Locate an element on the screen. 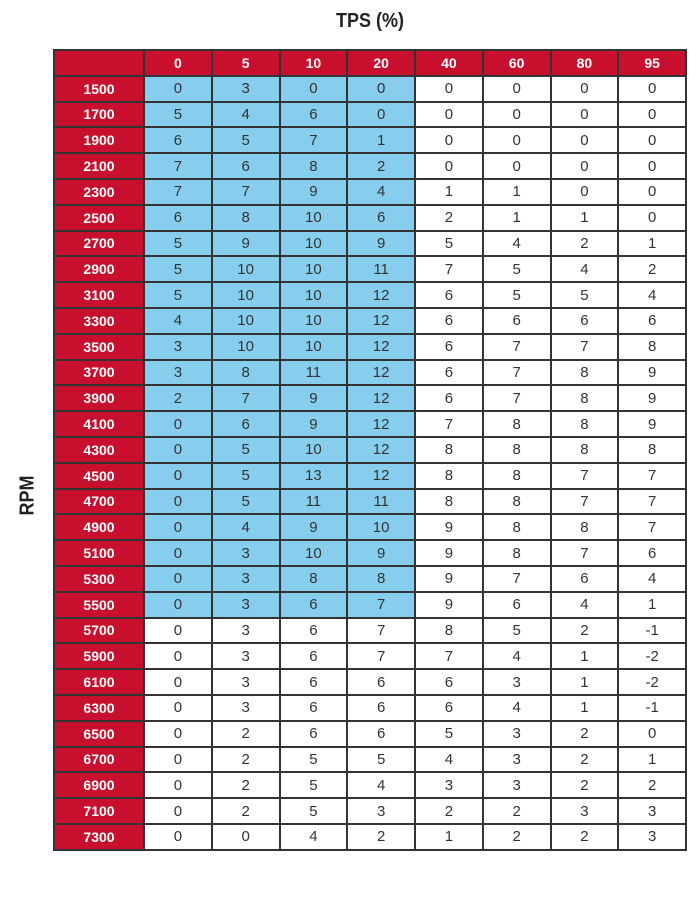 The width and height of the screenshot is (700, 918). value-cell: 12 is located at coordinates (381, 346).